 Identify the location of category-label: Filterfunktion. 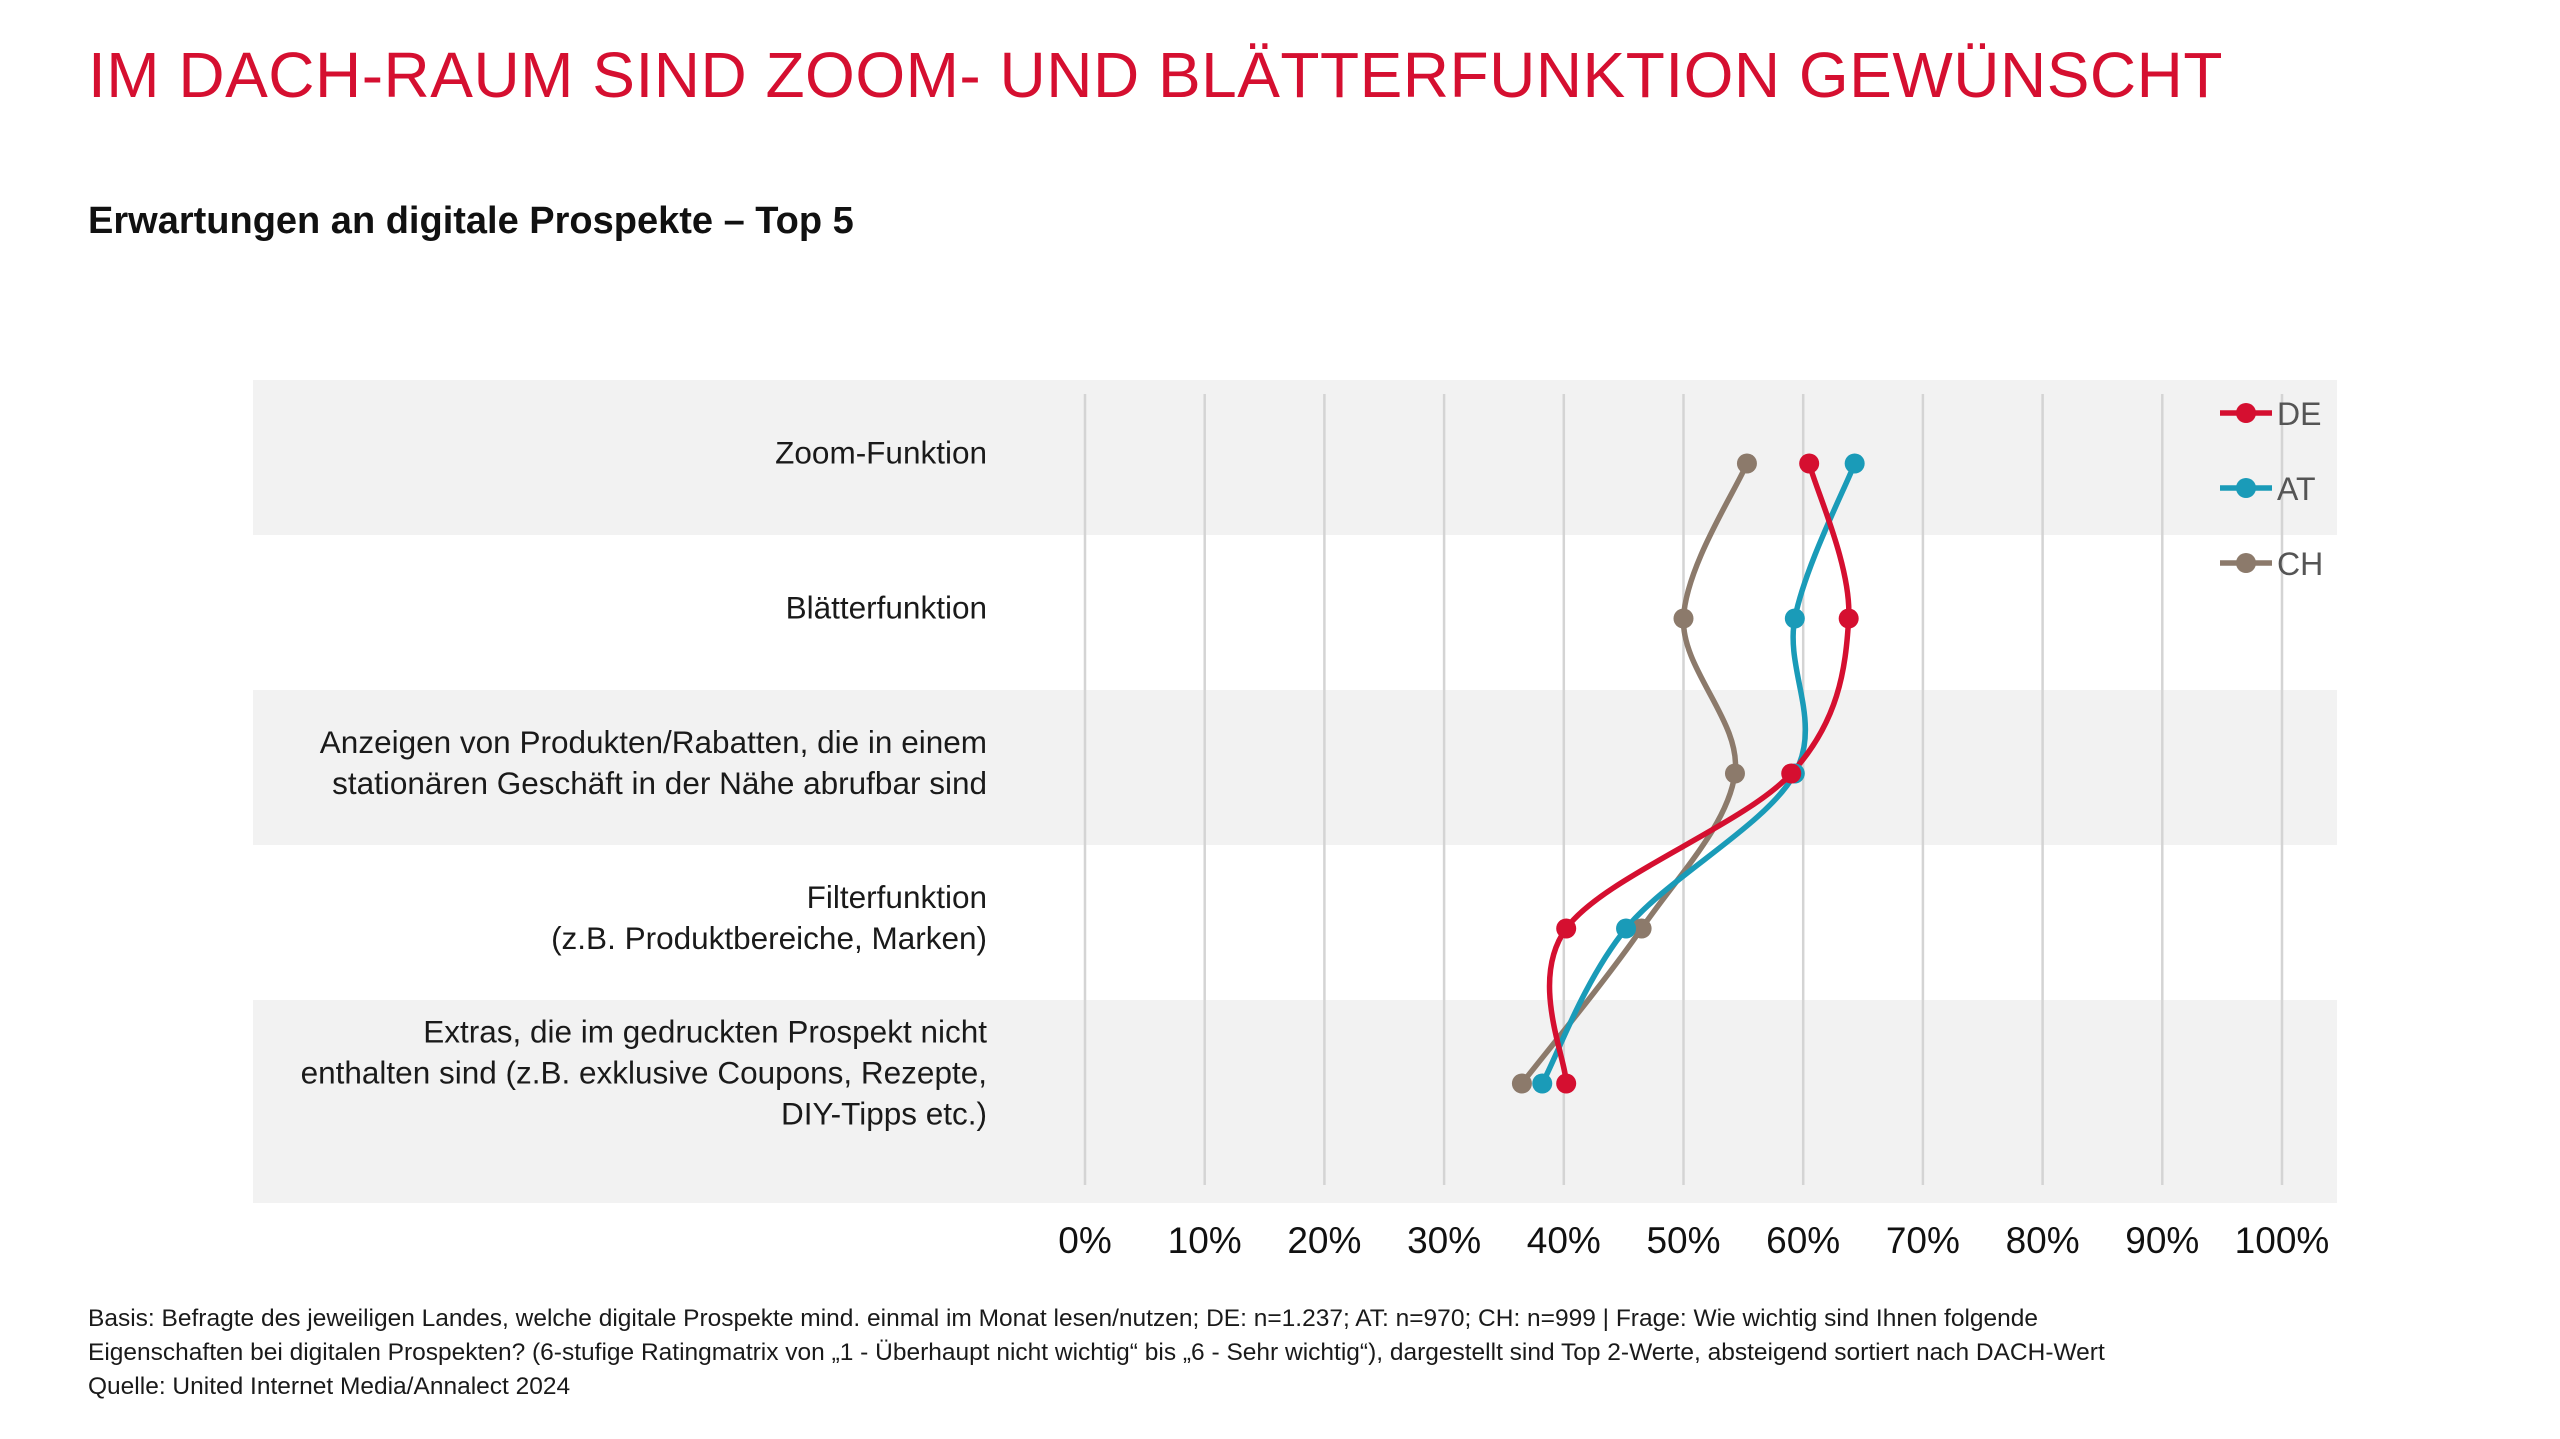
(897, 897).